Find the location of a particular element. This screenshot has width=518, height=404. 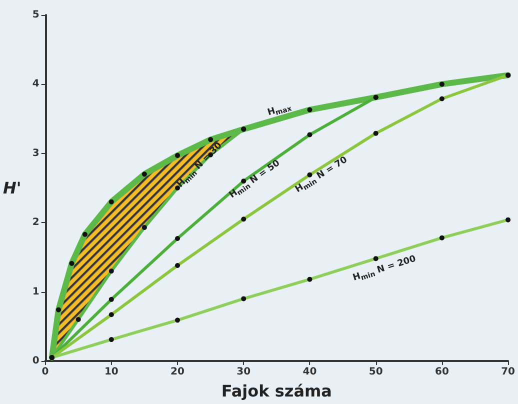

y-tick-label: 0 is located at coordinates (36, 361).